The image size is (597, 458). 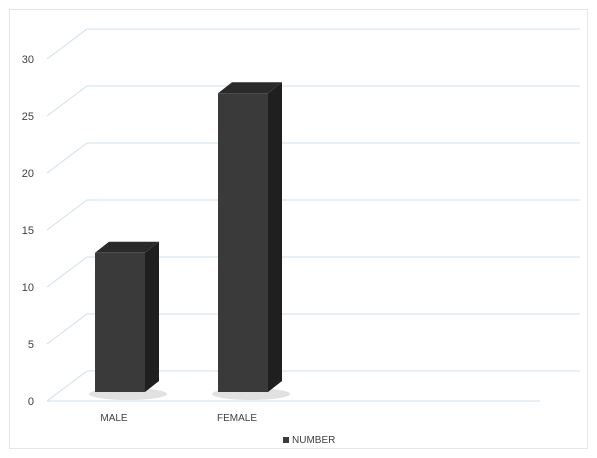 What do you see at coordinates (243, 242) in the screenshot?
I see `bar-female` at bounding box center [243, 242].